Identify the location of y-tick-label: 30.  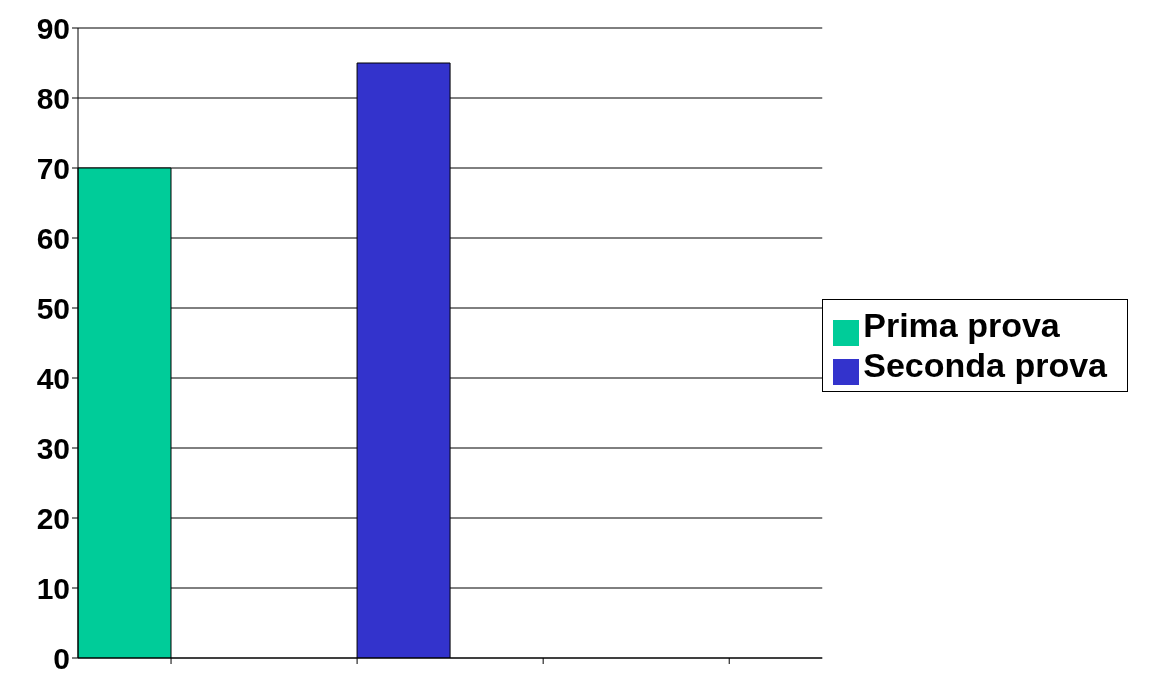
(53, 448).